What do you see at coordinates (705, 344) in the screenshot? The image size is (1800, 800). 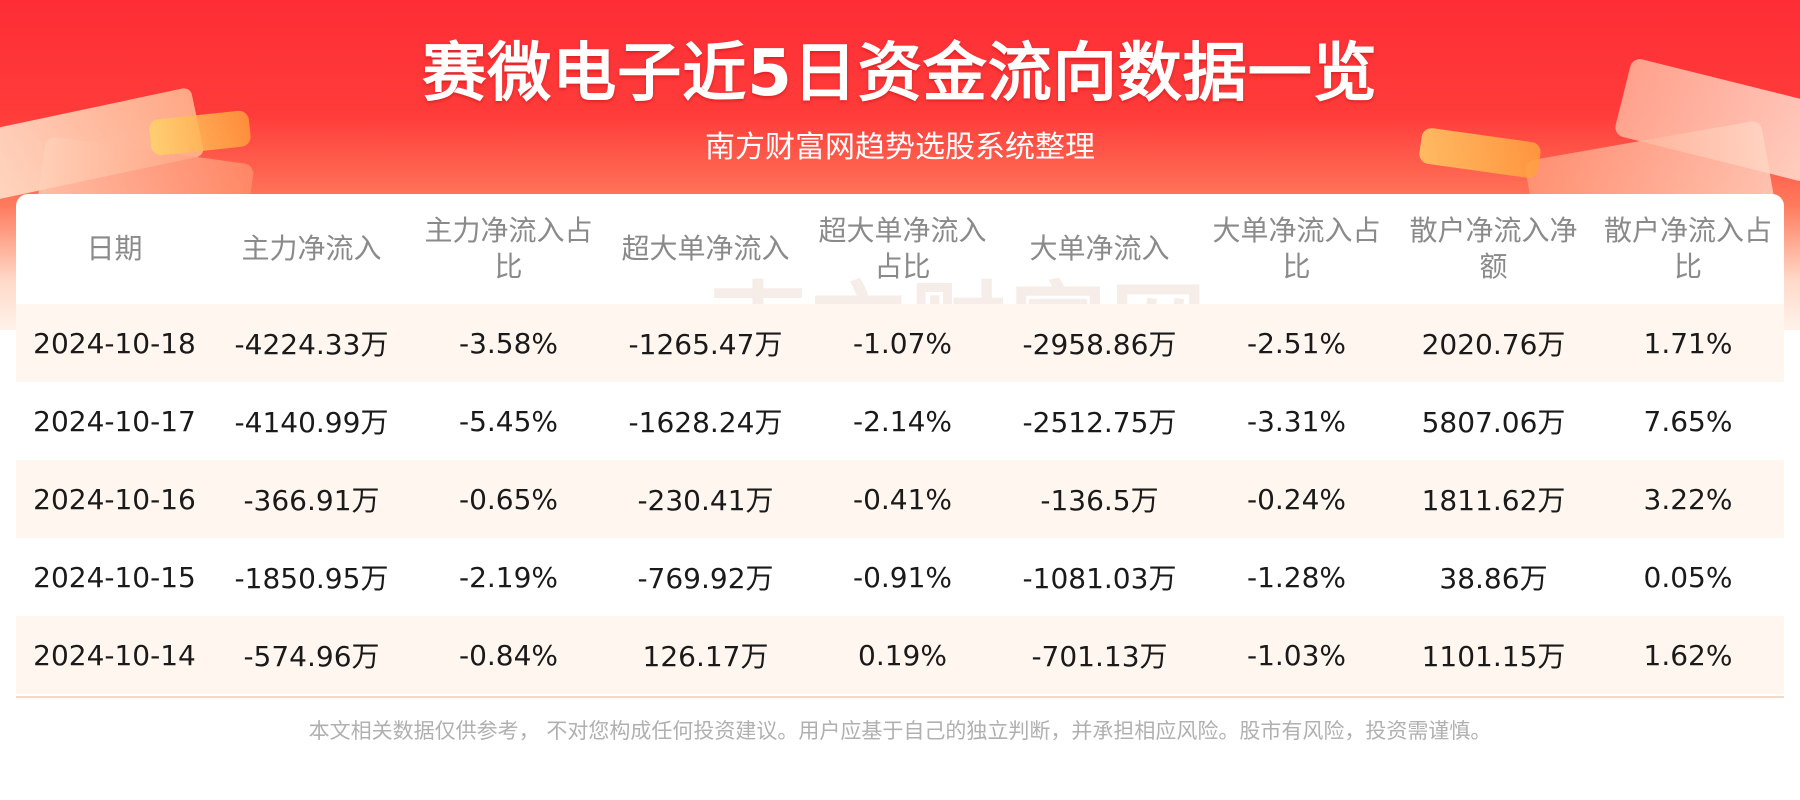 I see `cell-super-large-net-inflow: -1265.47万` at bounding box center [705, 344].